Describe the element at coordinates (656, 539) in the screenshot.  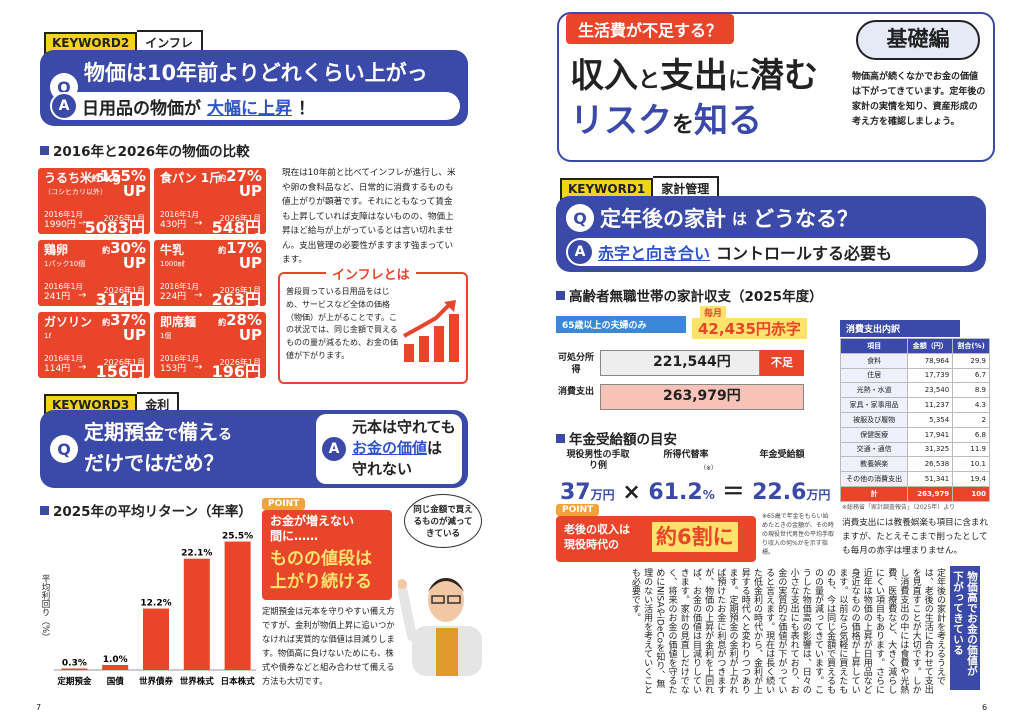
I see `point-box-right: 老後の収入は 現役時代の 約6割に` at that location.